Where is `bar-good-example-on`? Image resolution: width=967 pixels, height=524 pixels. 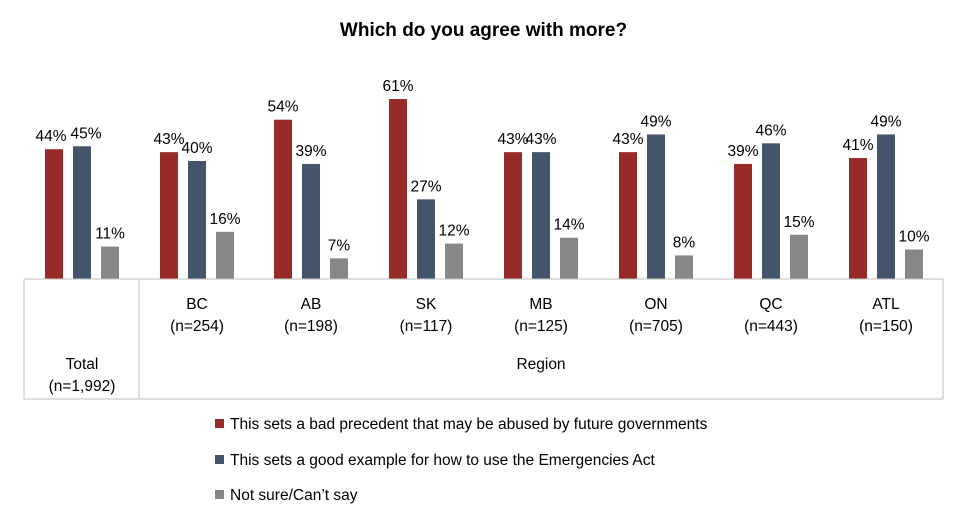
bar-good-example-on is located at coordinates (656, 206).